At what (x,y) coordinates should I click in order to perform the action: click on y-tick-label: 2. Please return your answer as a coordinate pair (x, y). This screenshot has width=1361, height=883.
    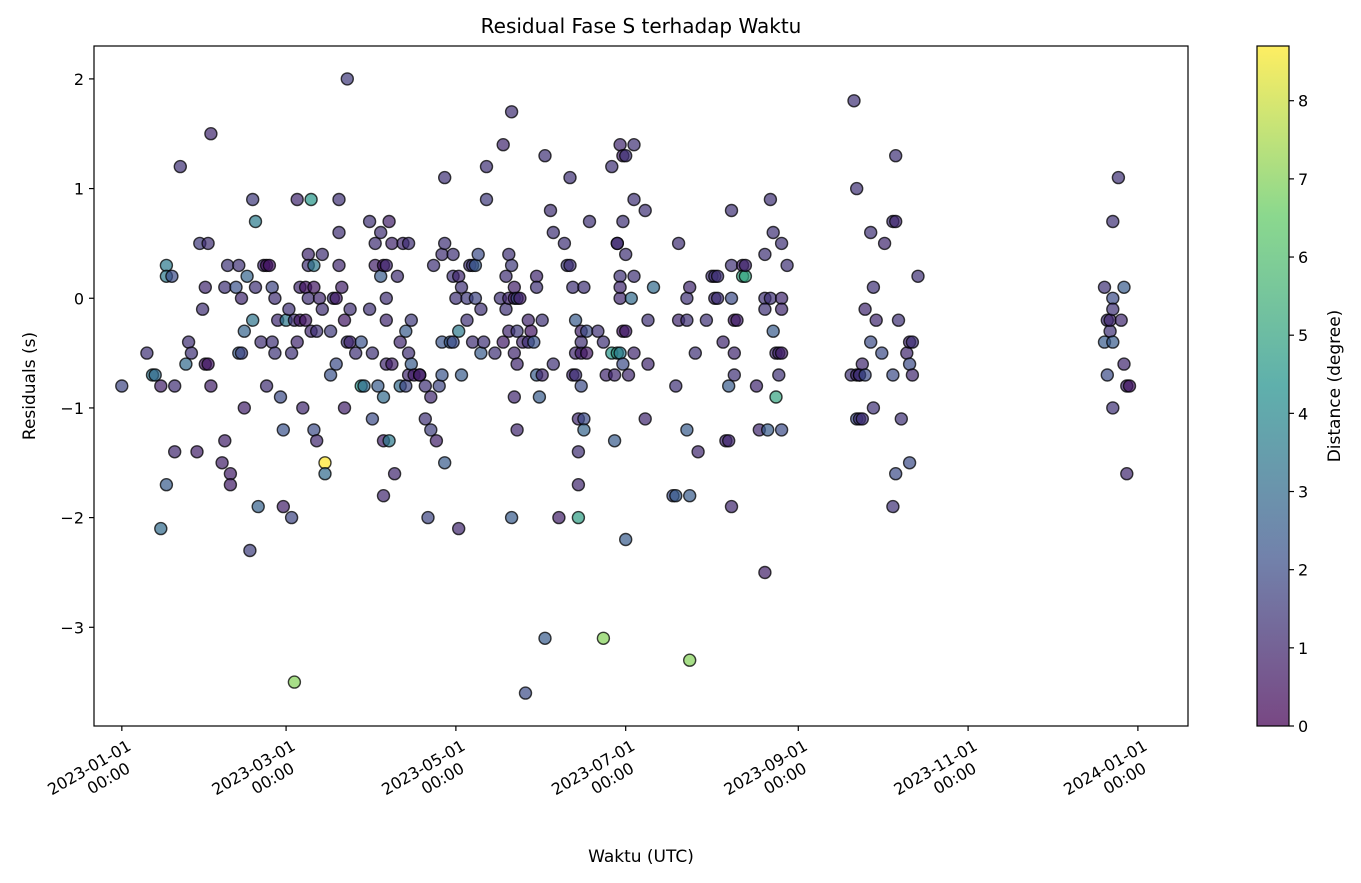
    Looking at the image, I should click on (79, 79).